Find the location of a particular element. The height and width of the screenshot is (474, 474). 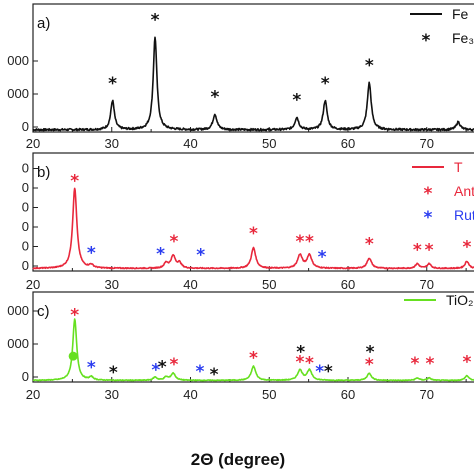

panel-label: c) is located at coordinates (43, 311).